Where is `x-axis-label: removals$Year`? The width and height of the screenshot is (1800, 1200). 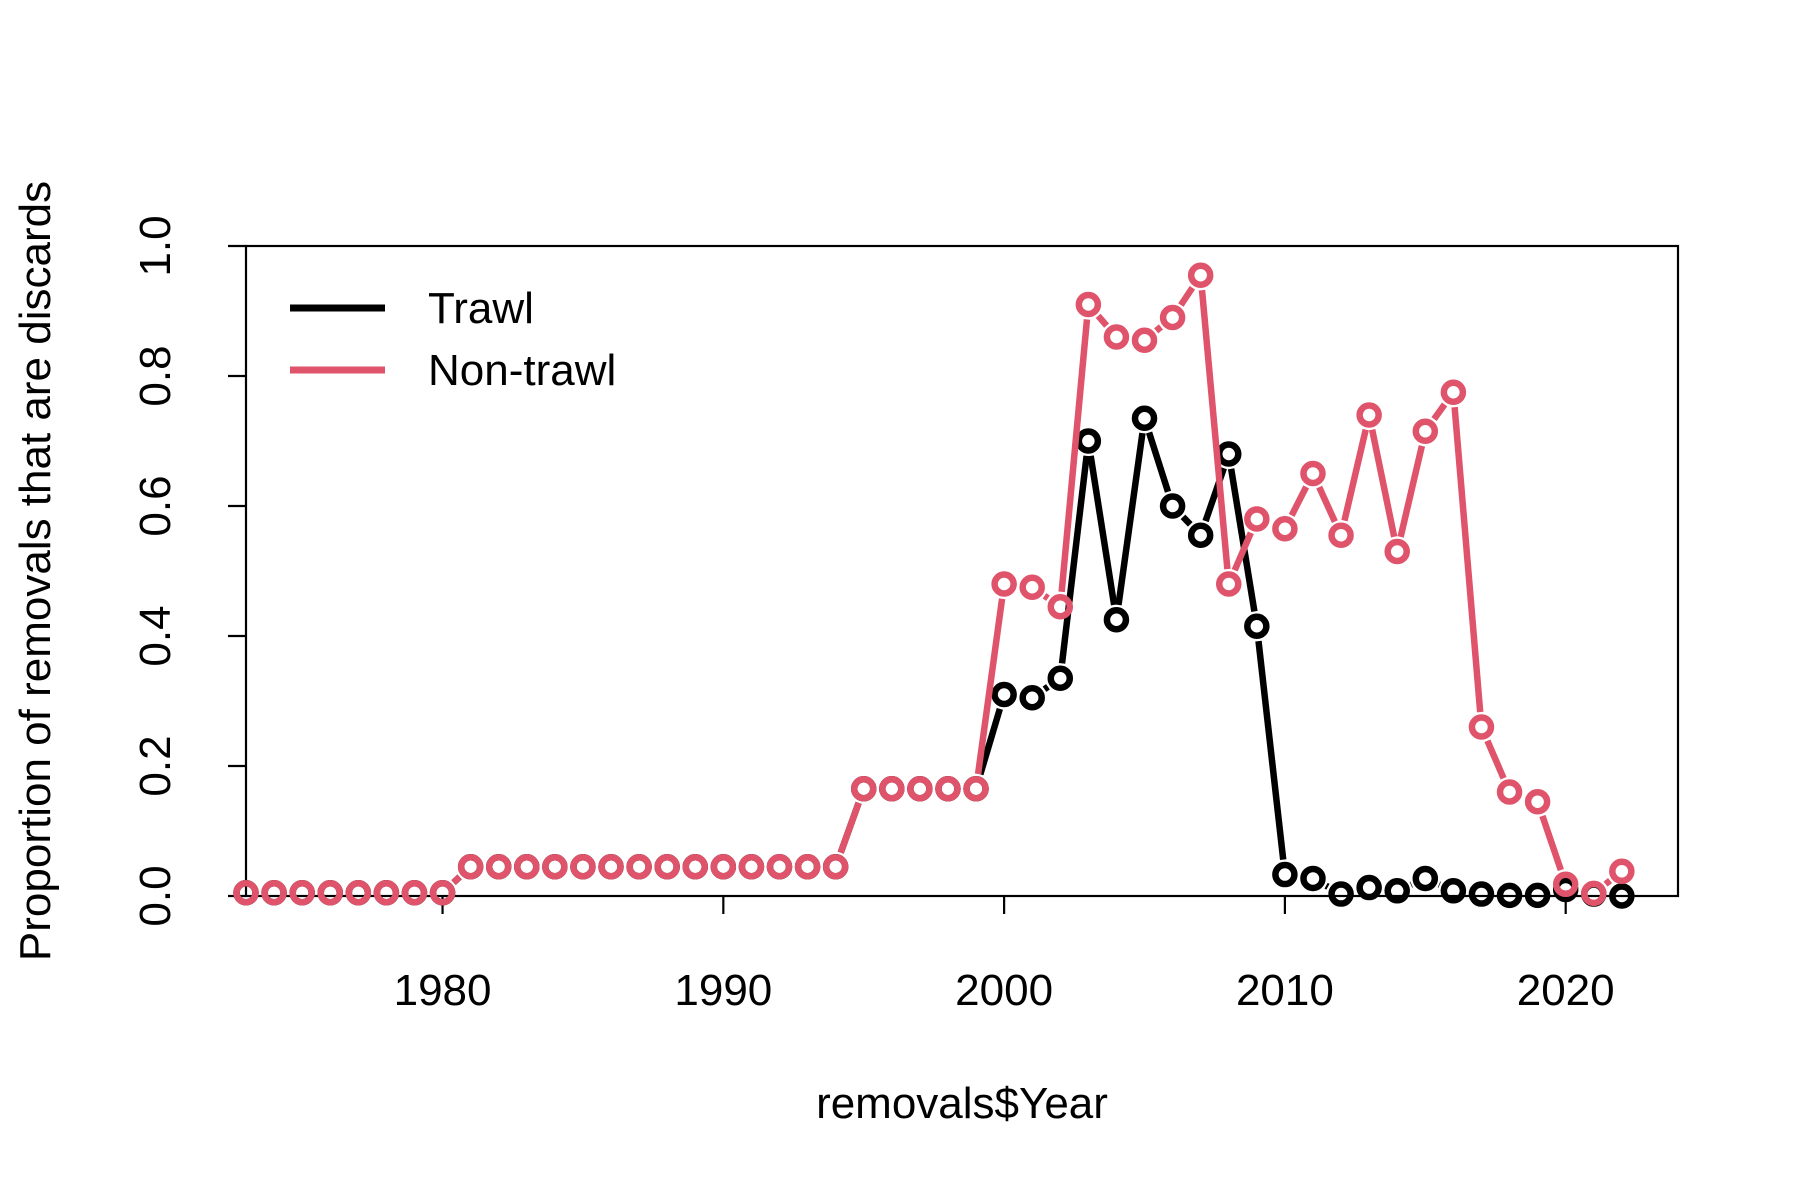 x-axis-label: removals$Year is located at coordinates (962, 1103).